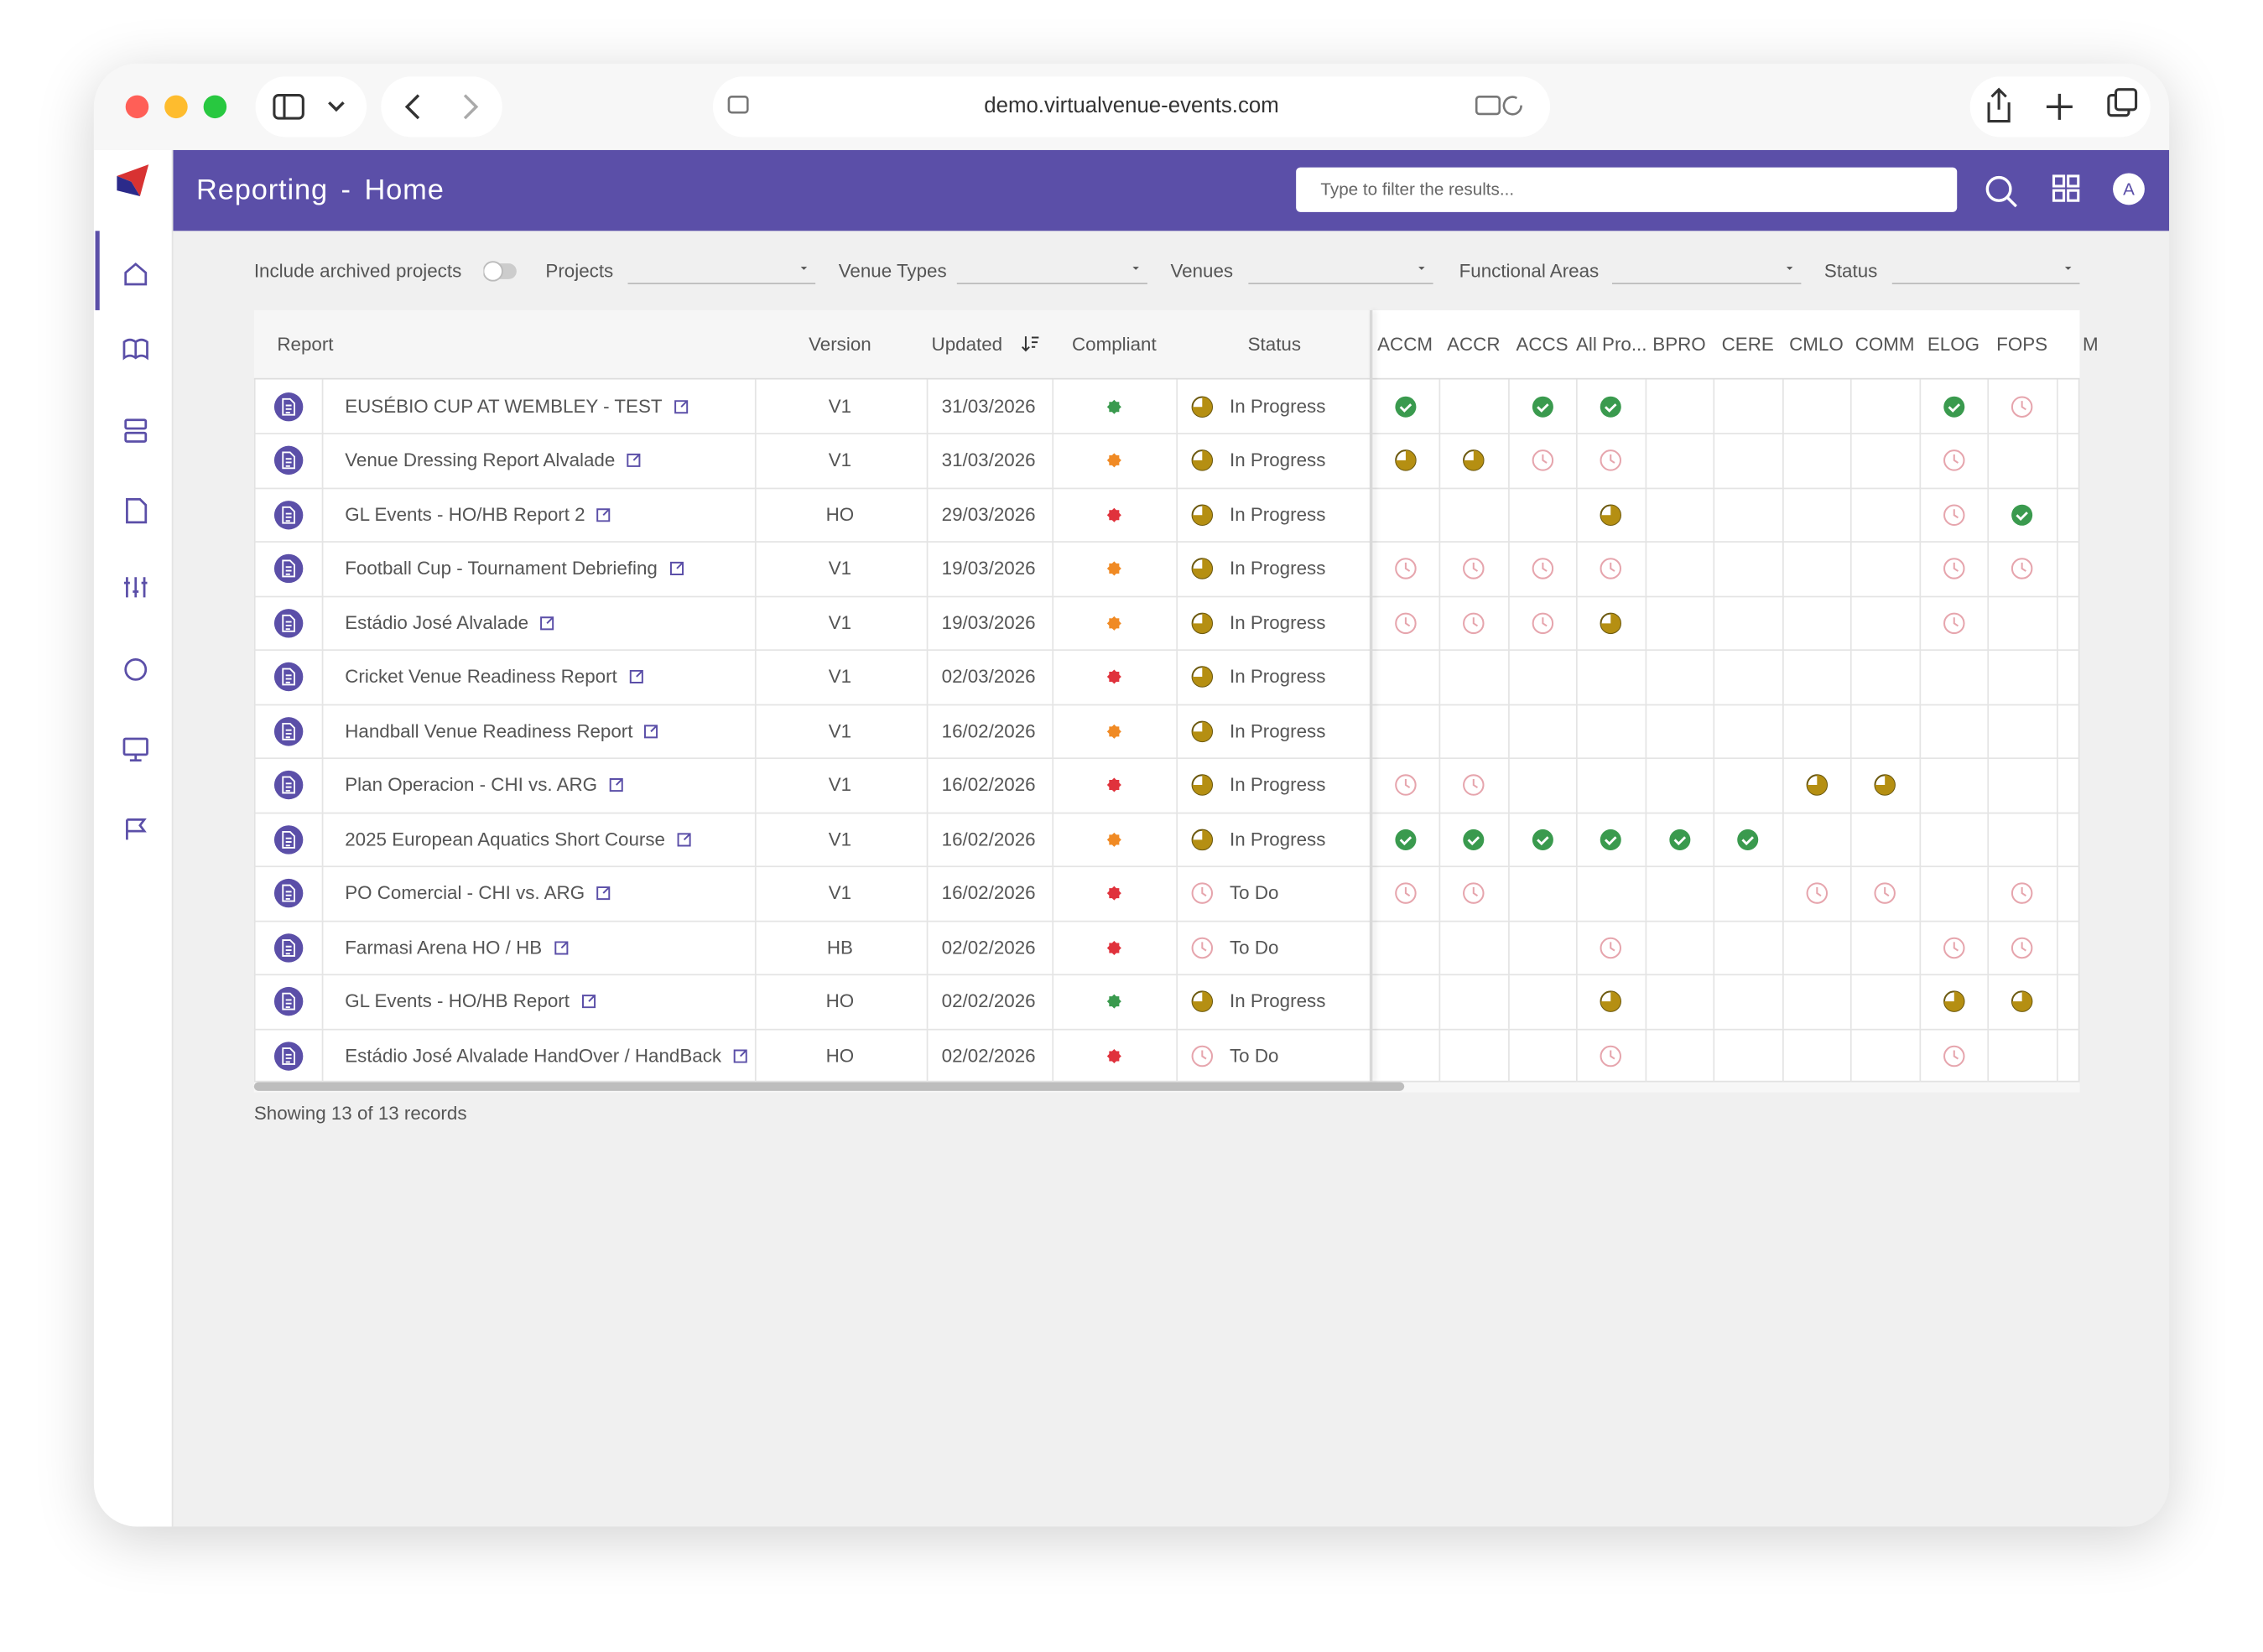  Describe the element at coordinates (1474, 344) in the screenshot. I see `fa-column-header: ACCR` at that location.